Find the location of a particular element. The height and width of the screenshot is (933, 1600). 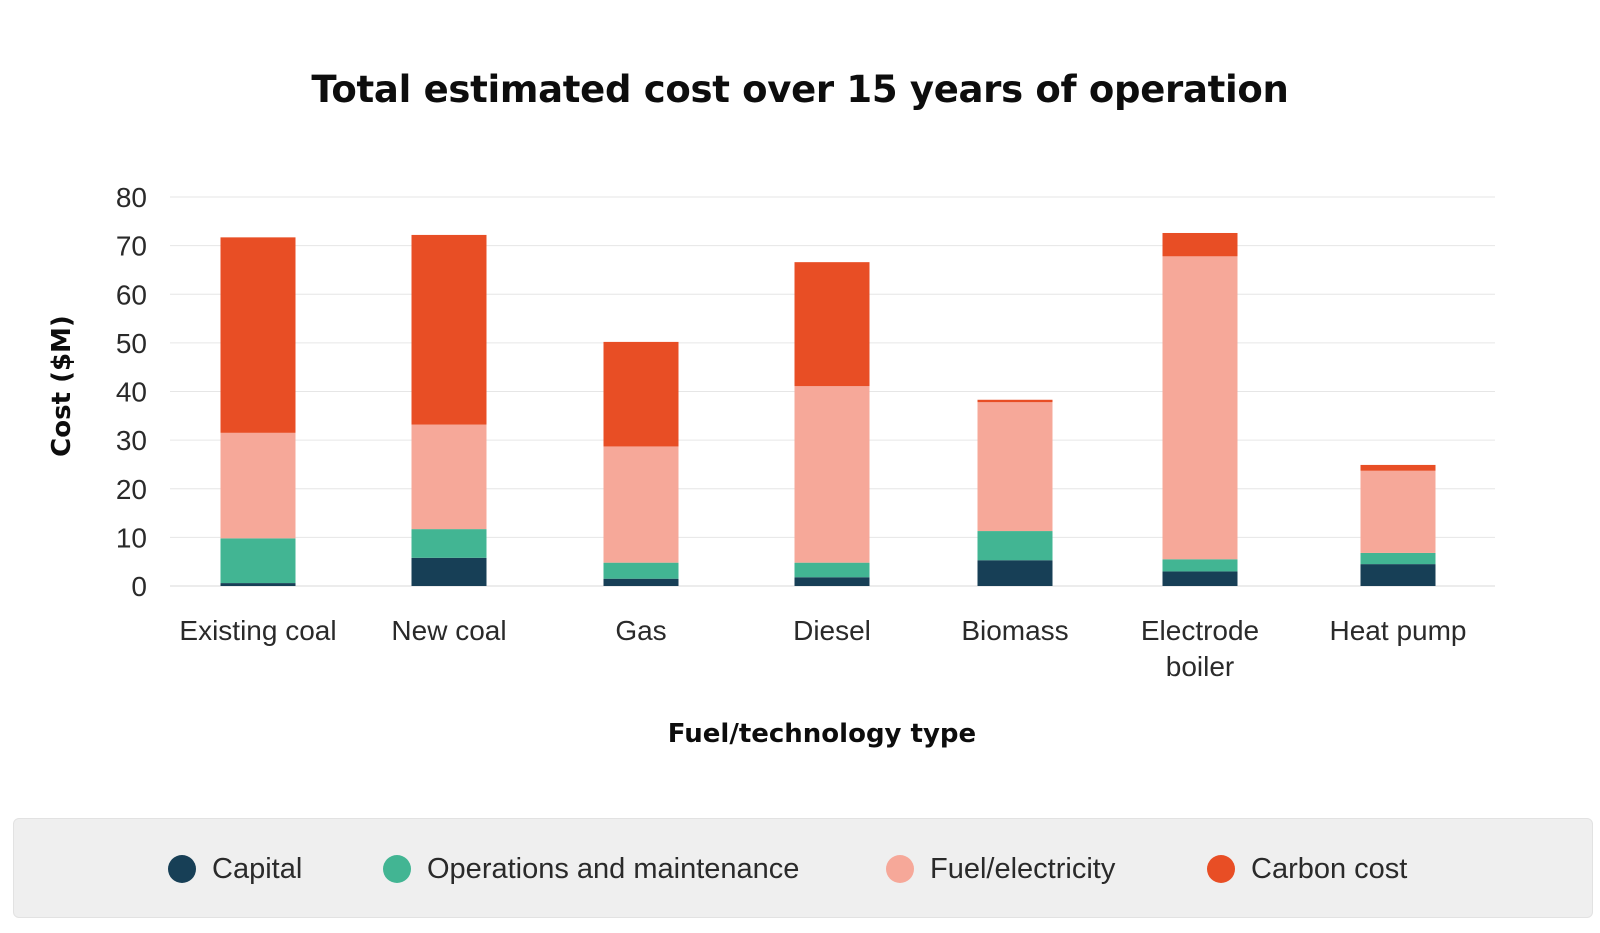

bar-stack-electrode-boiler is located at coordinates (1200, 409).